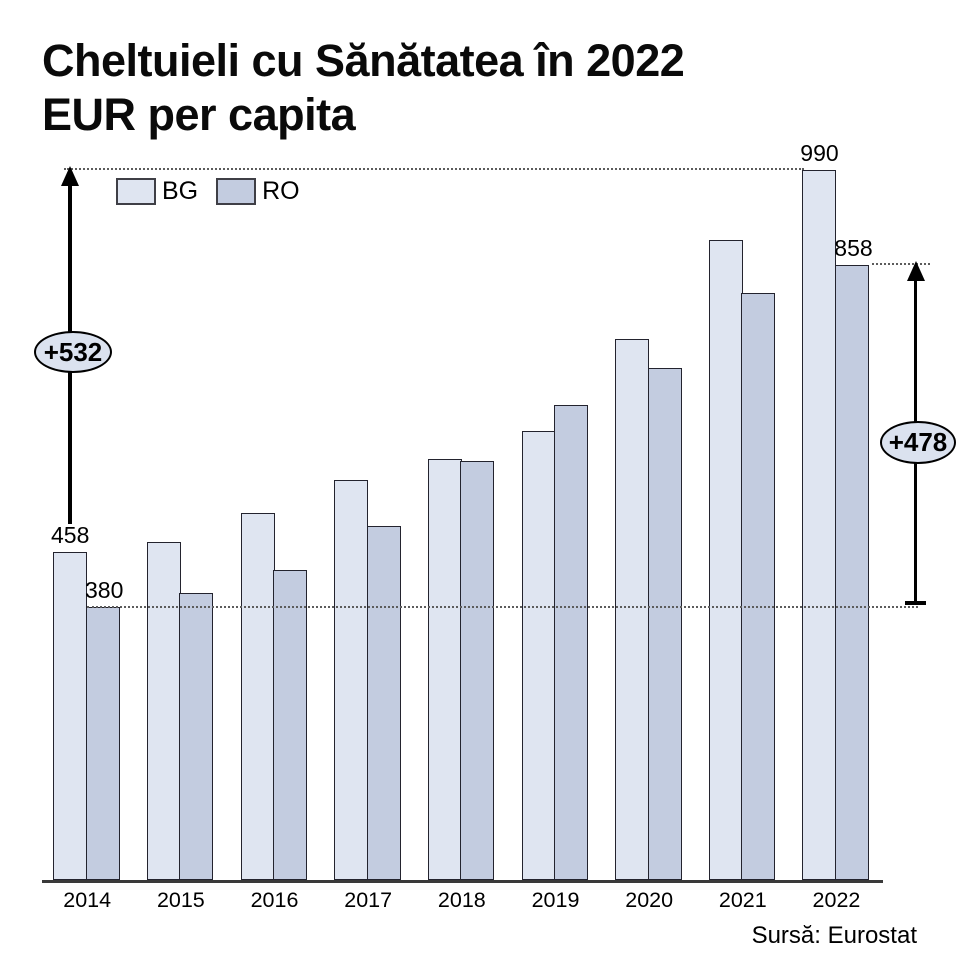  I want to click on x-tick-label-2017: 2017, so click(368, 900).